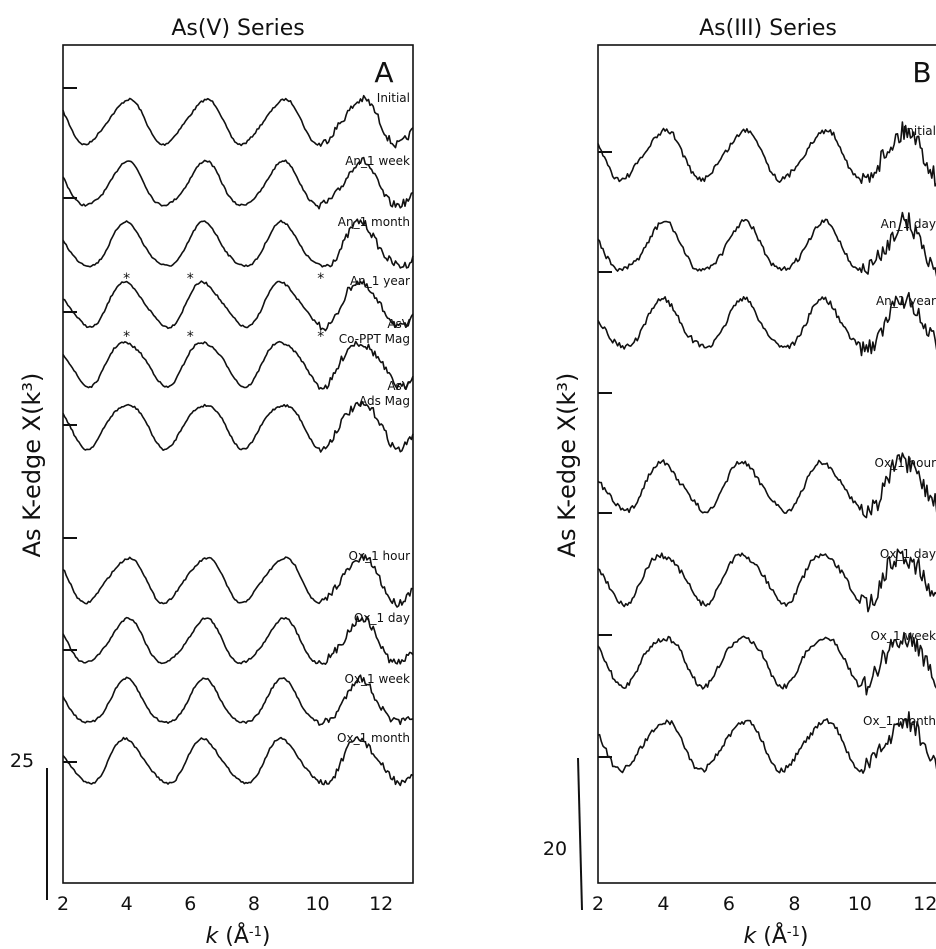 The height and width of the screenshot is (949, 936). I want to click on panel-a-x-ticks: 2 4 6 8 10 12, so click(225, 904).